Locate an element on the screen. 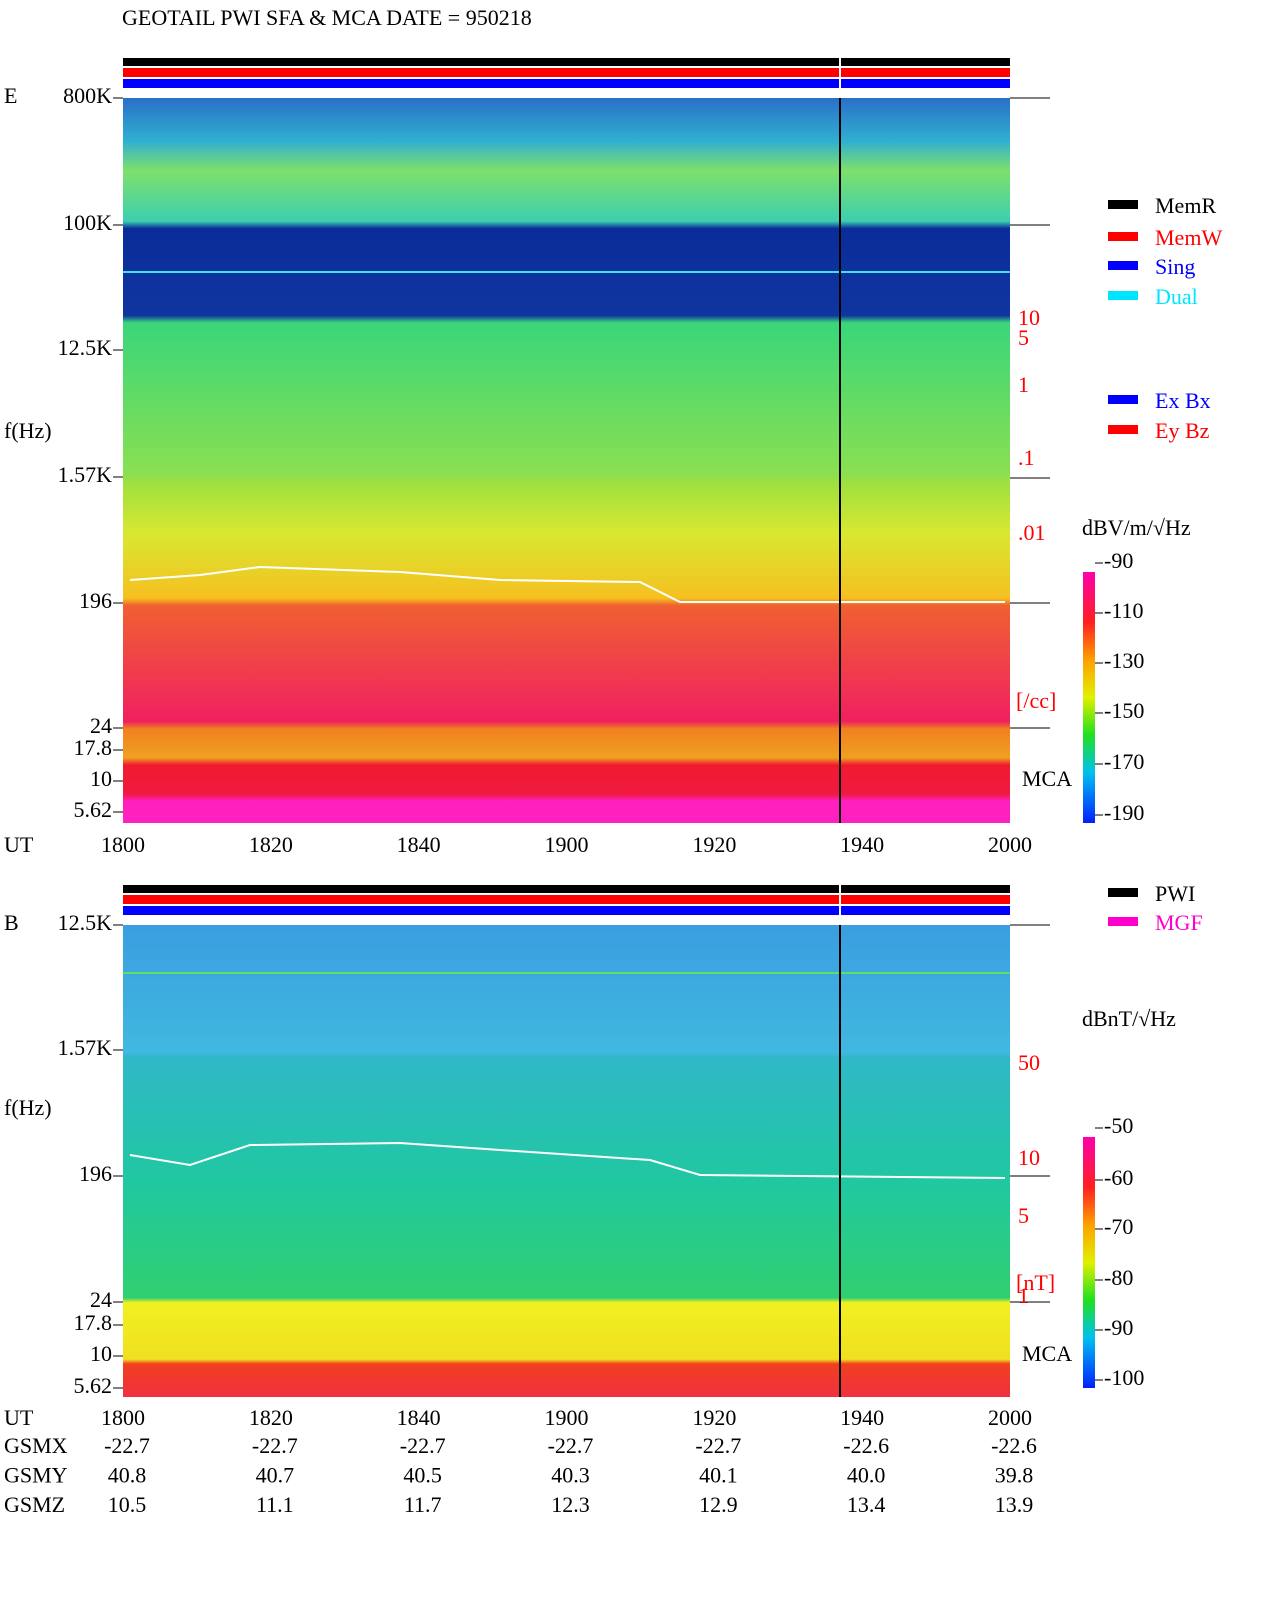 Image resolution: width=1280 pixels, height=1598 pixels. orbit-value: 40.1 is located at coordinates (718, 1475).